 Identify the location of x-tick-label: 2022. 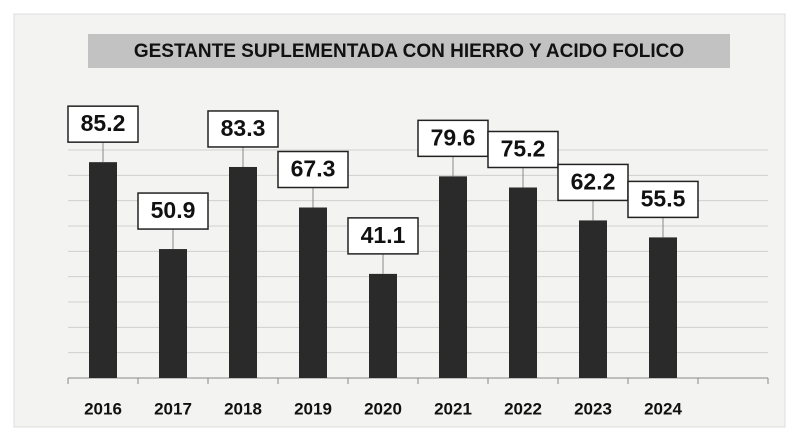
(523, 408).